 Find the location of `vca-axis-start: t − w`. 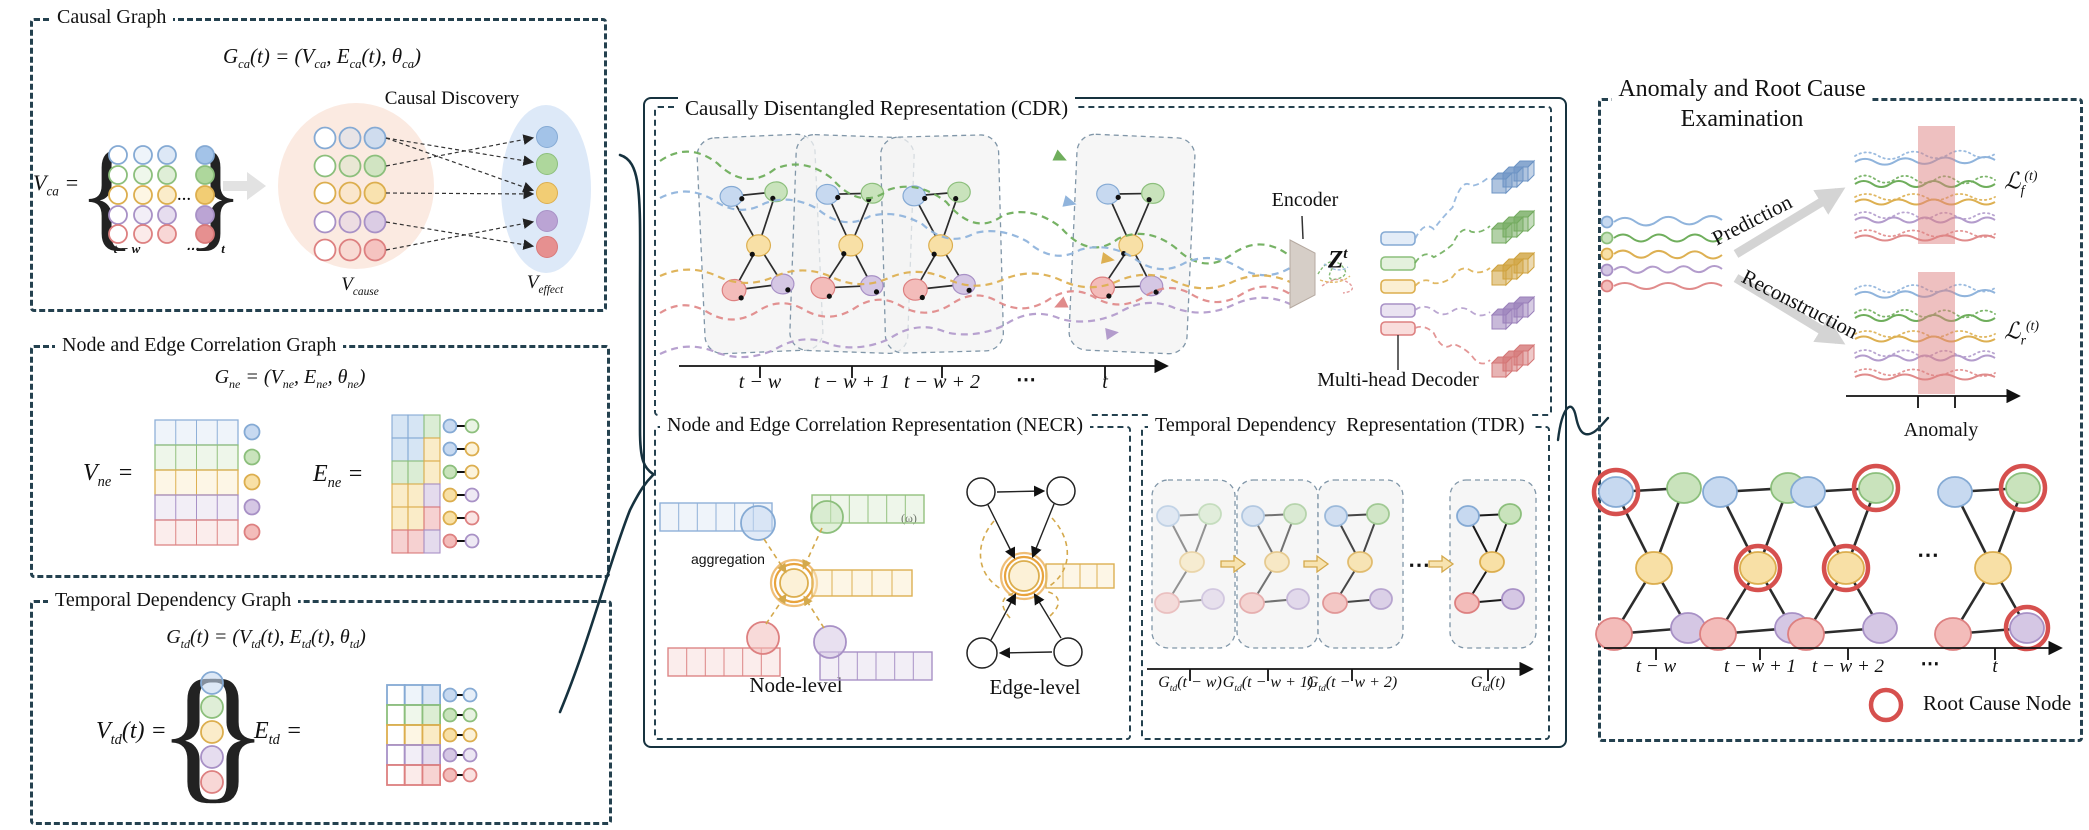

vca-axis-start: t − w is located at coordinates (127, 248).